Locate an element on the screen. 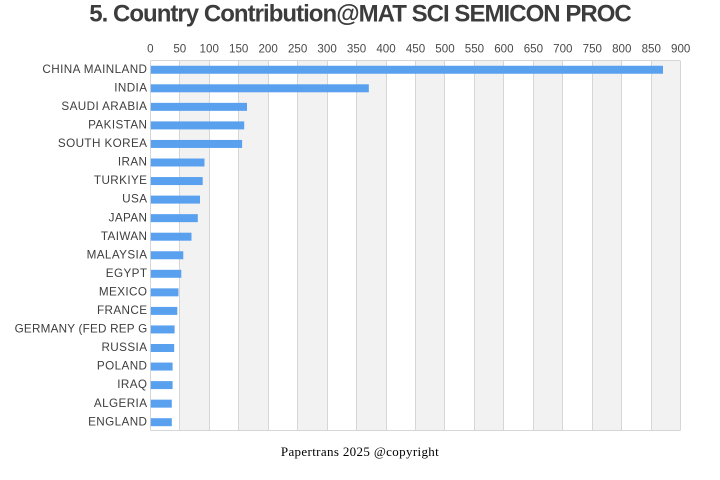 This screenshot has width=720, height=480. svg-text: POLAND is located at coordinates (122, 366).